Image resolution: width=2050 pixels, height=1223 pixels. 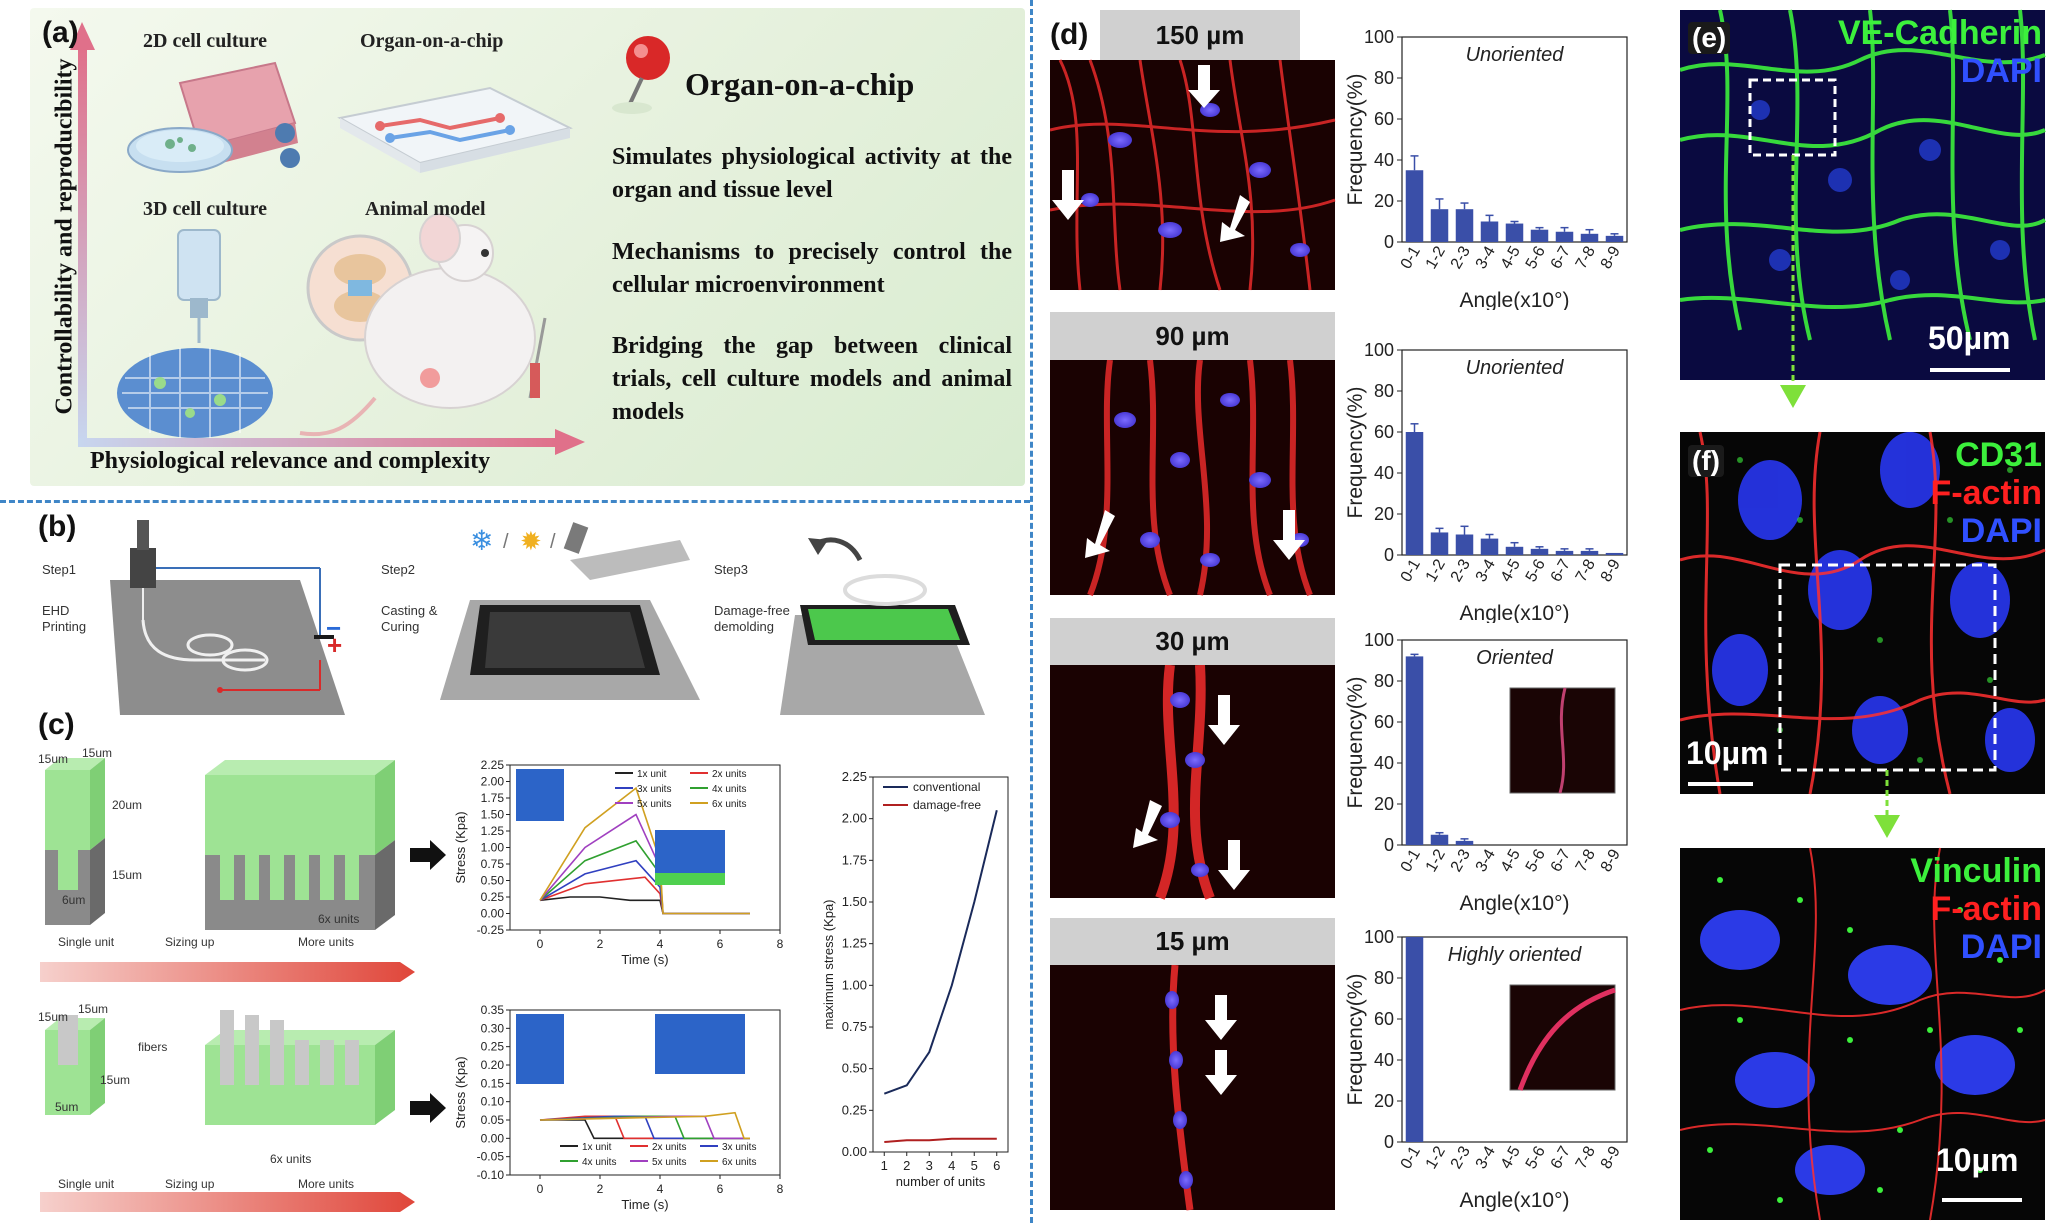 What do you see at coordinates (326, 942) in the screenshot?
I see `bar-more-top: More units` at bounding box center [326, 942].